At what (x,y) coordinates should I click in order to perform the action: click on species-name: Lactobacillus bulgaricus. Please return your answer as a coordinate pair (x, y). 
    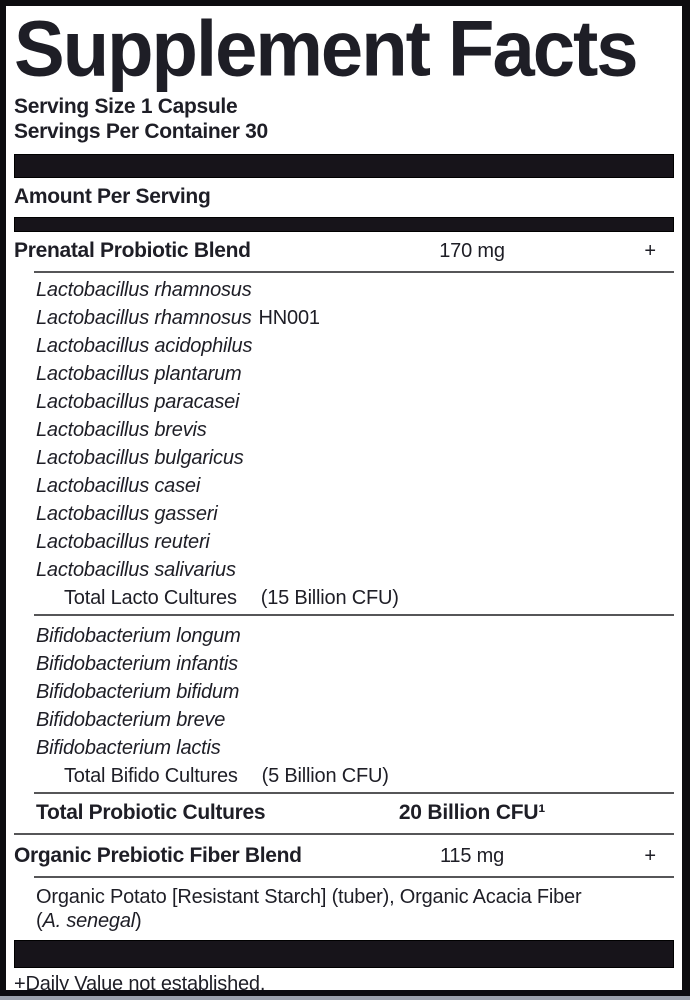
    Looking at the image, I should click on (140, 457).